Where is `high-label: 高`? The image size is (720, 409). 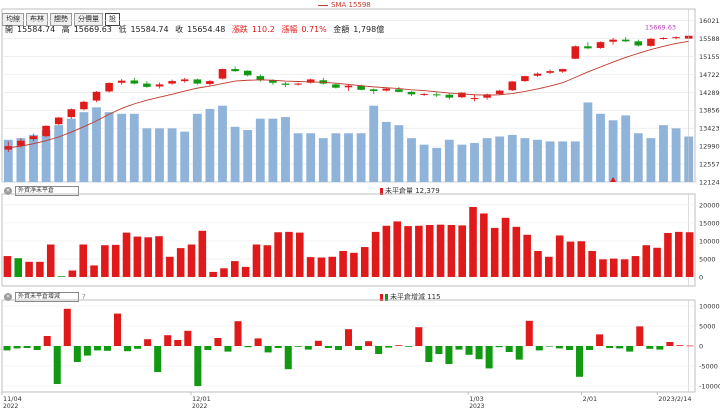 high-label: 高 is located at coordinates (65, 29).